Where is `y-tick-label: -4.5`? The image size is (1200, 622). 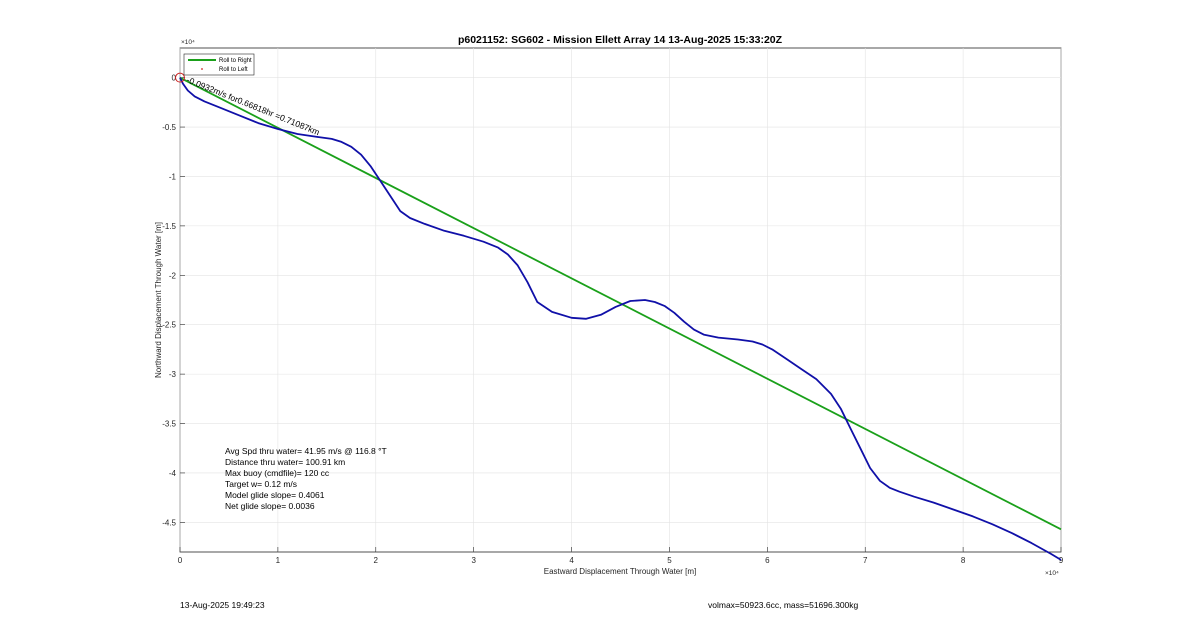
y-tick-label: -4.5 is located at coordinates (169, 522).